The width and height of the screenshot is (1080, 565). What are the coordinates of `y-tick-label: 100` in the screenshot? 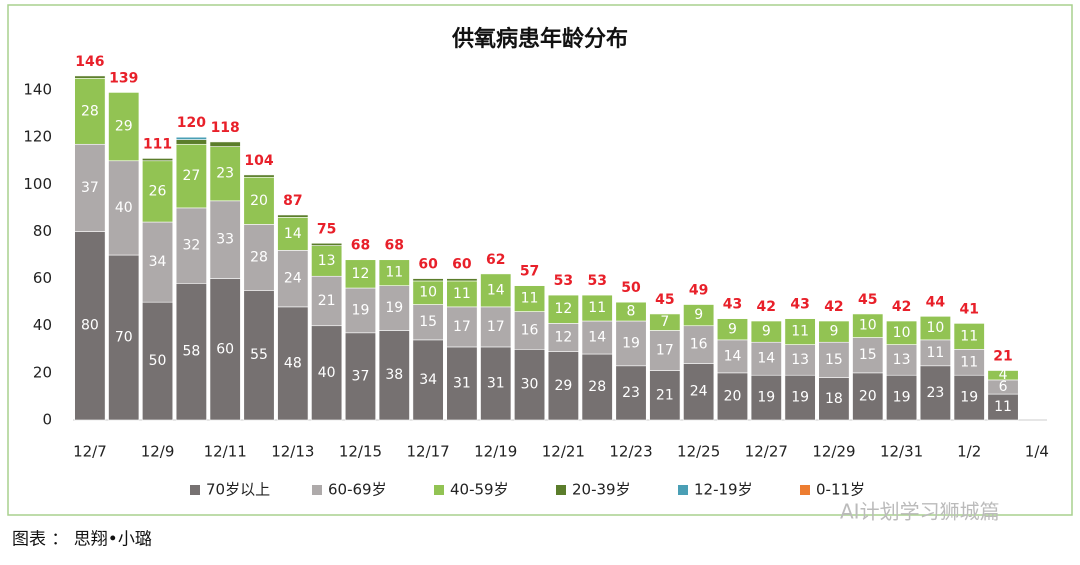 It's located at (37, 184).